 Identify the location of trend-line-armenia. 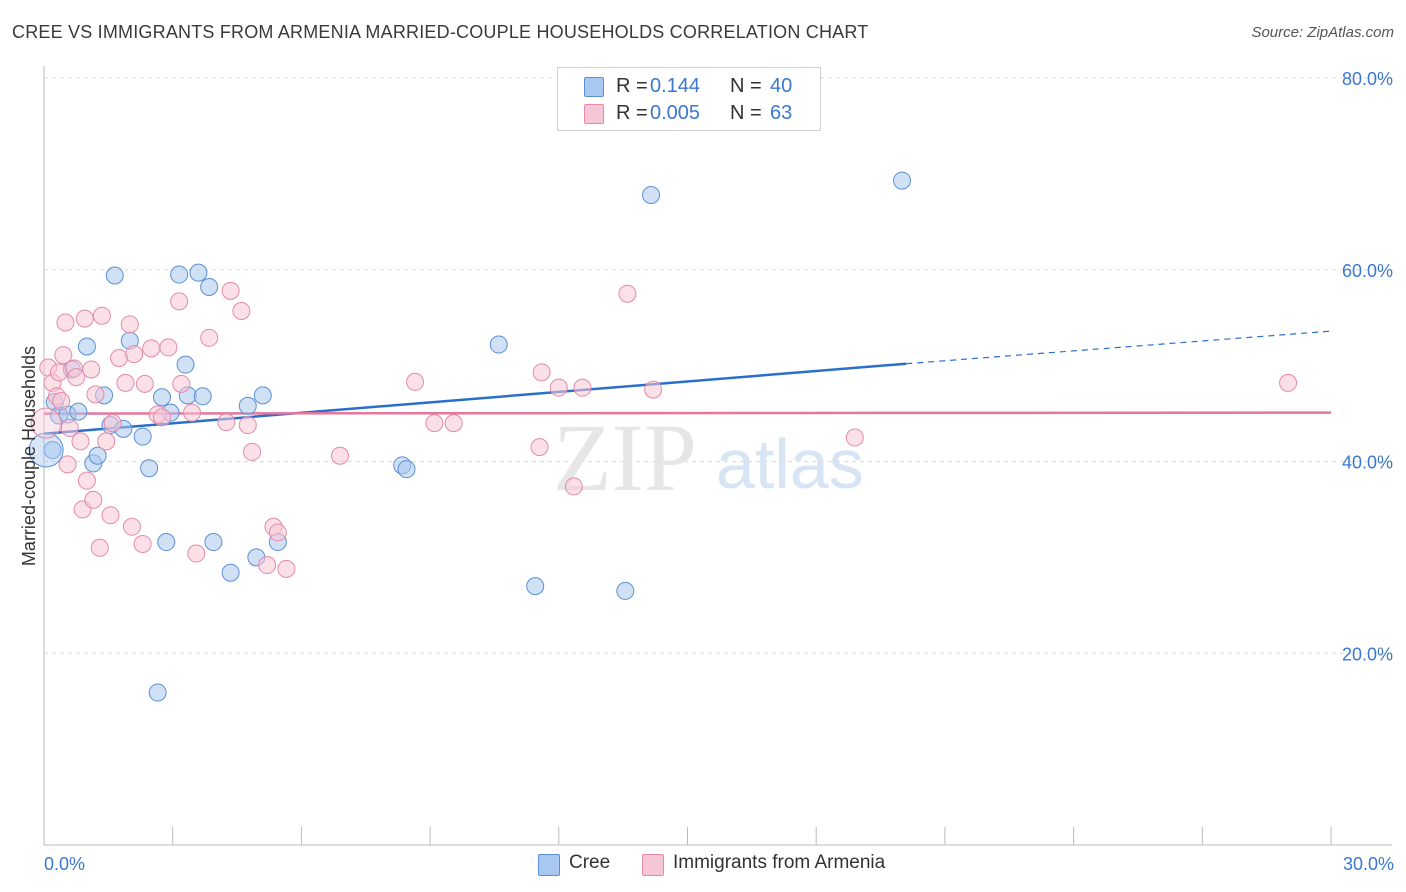
(687, 413).